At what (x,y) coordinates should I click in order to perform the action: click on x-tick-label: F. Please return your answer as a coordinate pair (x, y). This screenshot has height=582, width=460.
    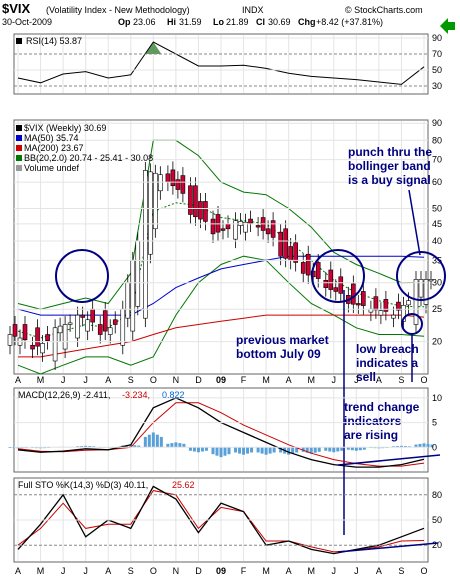
    Looking at the image, I should click on (244, 571).